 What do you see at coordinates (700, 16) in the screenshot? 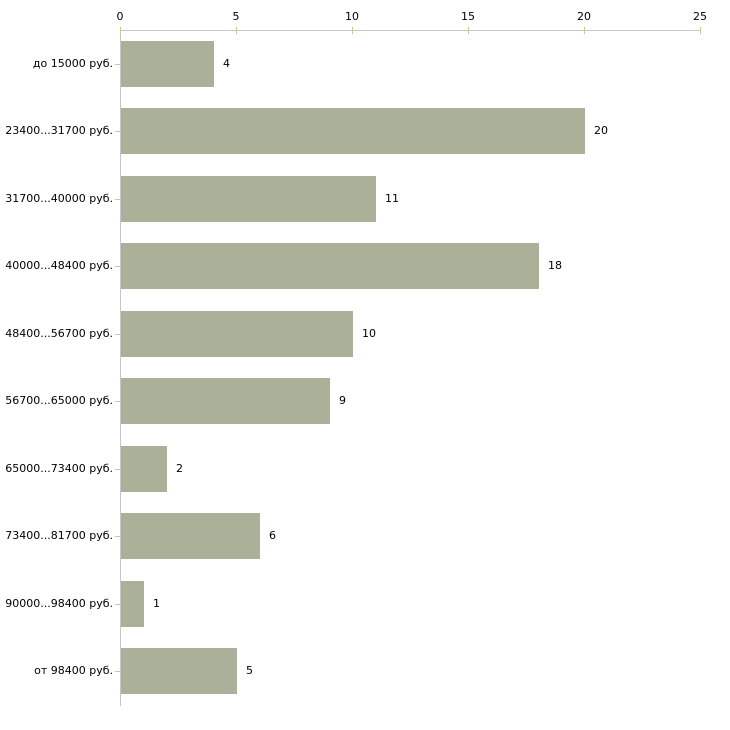
I see `x-axis-tick-label: 25` at bounding box center [700, 16].